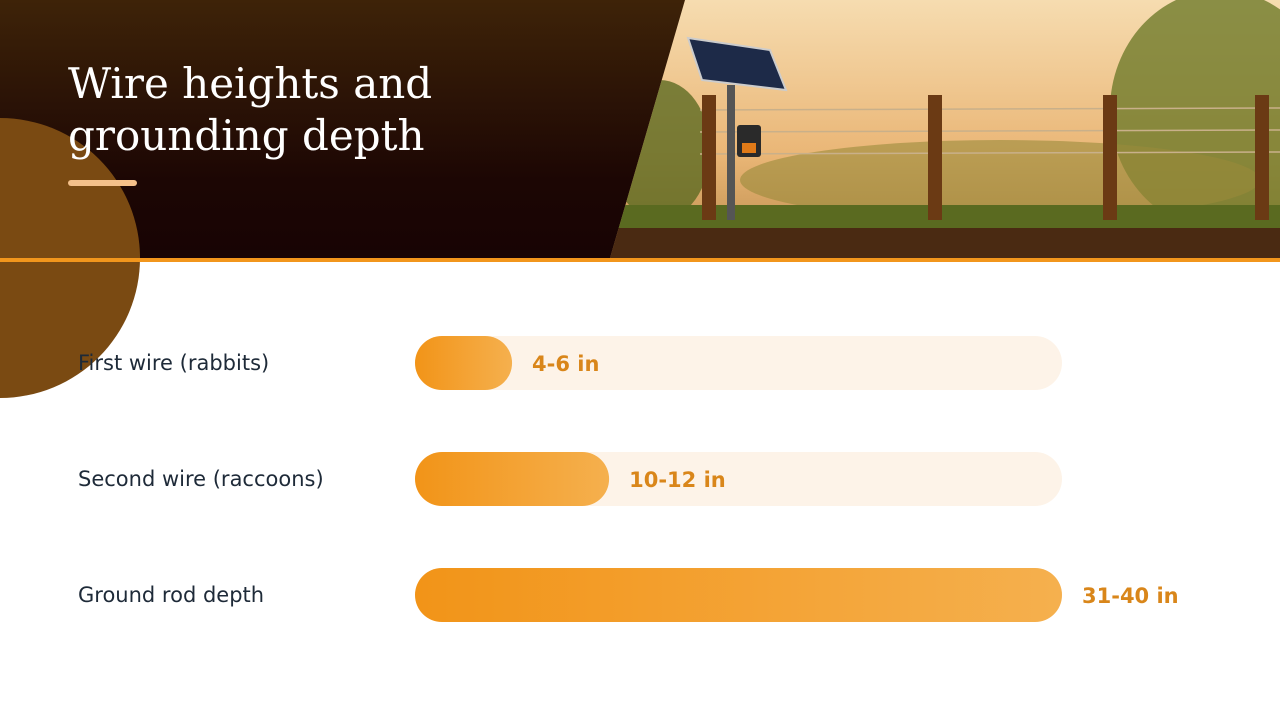 The image size is (1280, 720). I want to click on bar-track, so click(738, 363).